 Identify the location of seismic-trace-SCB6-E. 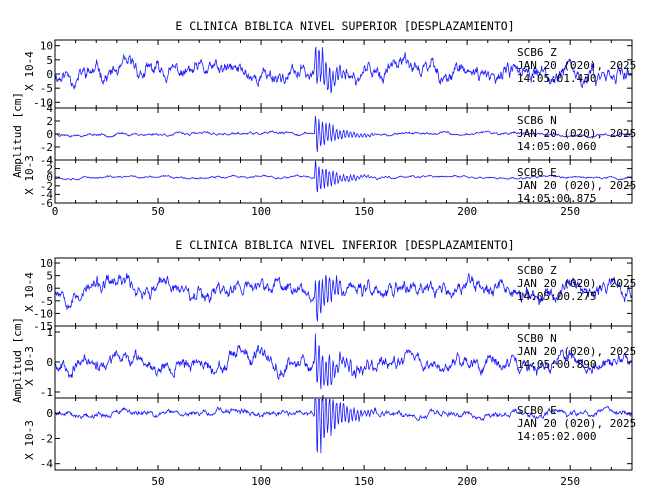
(343, 176).